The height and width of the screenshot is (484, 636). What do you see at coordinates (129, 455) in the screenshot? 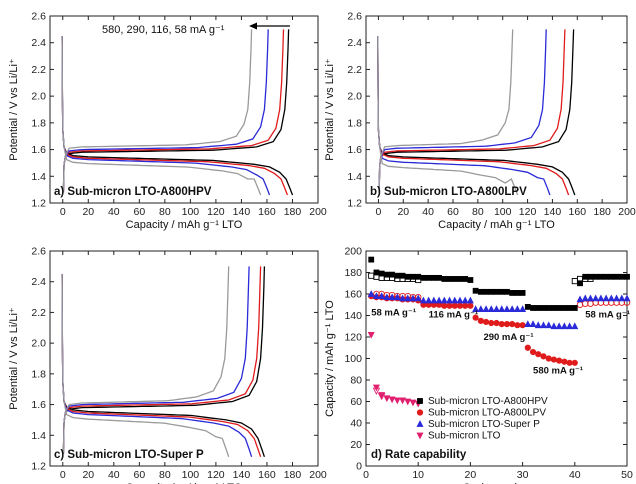
I see `panel-c-title: c) Sub-micron LTO-Super P` at bounding box center [129, 455].